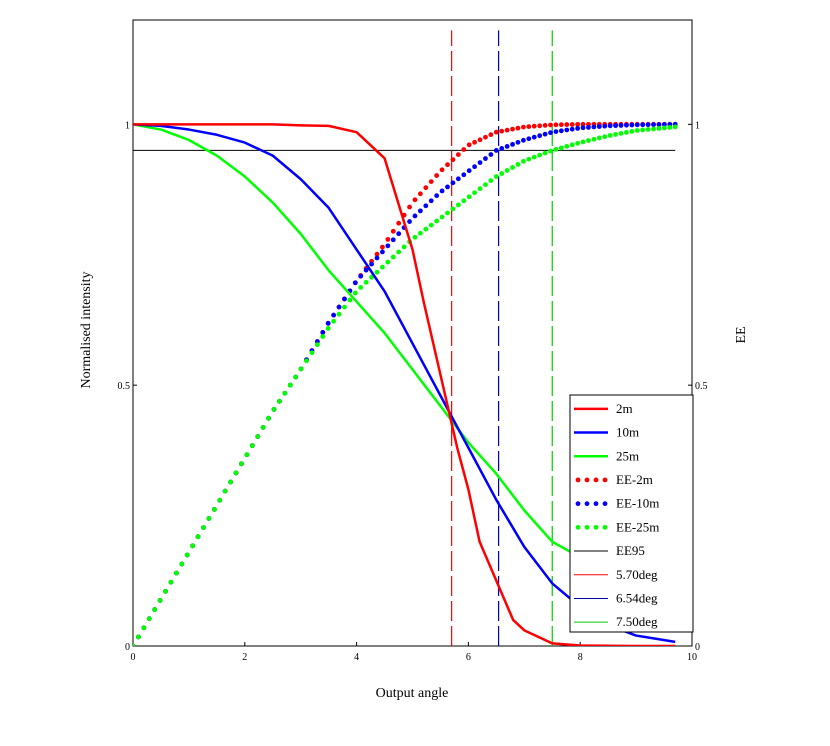  What do you see at coordinates (624, 408) in the screenshot?
I see `legend-label-2m: 2m` at bounding box center [624, 408].